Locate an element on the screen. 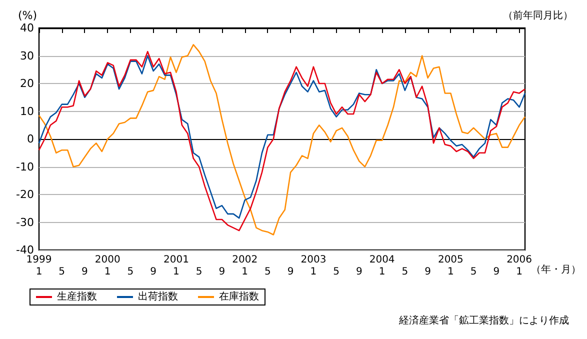  y-tick-label: -40 is located at coordinates (25, 250).